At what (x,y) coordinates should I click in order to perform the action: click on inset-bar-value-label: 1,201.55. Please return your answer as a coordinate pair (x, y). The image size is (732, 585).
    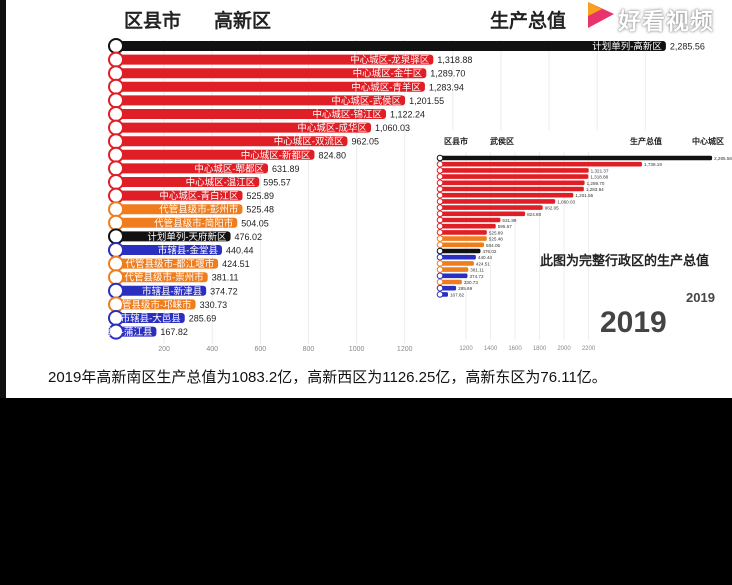
    Looking at the image, I should click on (584, 195).